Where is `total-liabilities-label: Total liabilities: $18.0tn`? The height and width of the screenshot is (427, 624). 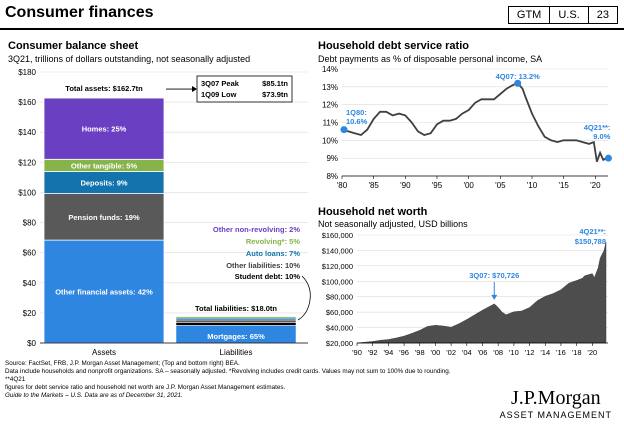 total-liabilities-label: Total liabilities: $18.0tn is located at coordinates (236, 308).